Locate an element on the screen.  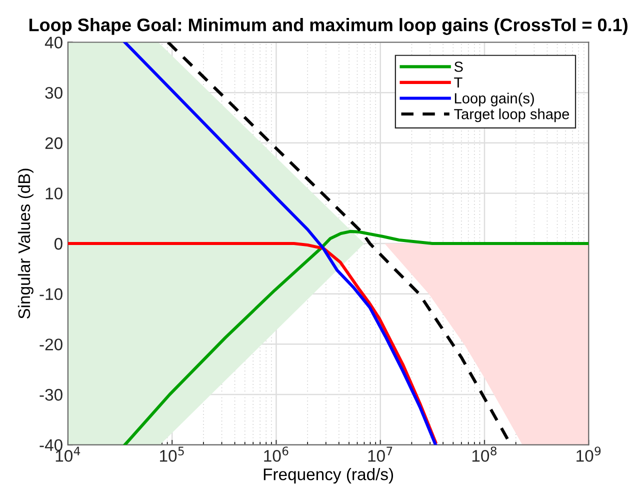
y-tick-label: -30 is located at coordinates (51, 394).